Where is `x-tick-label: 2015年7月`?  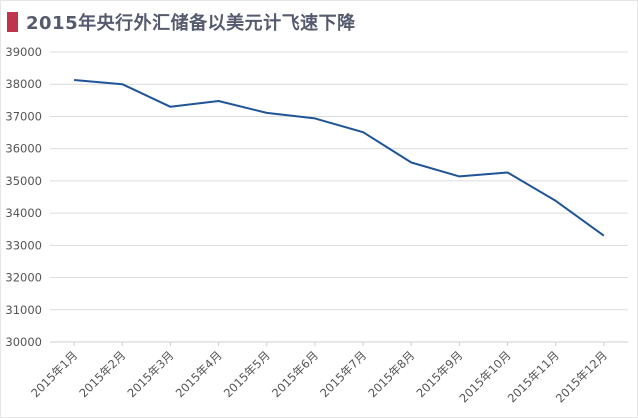
x-tick-label: 2015年7月 is located at coordinates (343, 374).